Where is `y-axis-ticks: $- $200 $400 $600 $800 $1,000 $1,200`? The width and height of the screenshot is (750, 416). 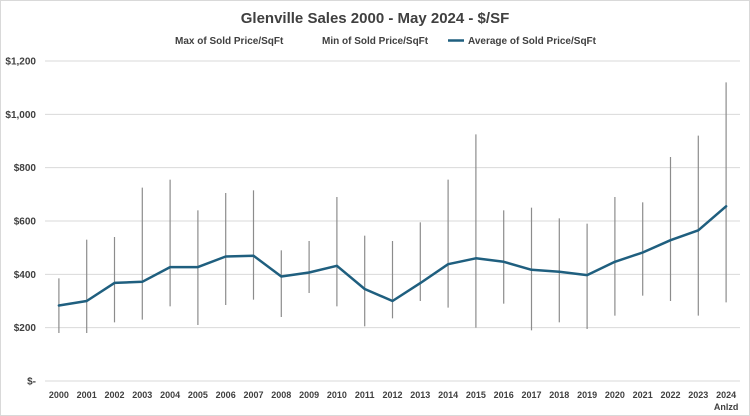
y-axis-ticks: $- $200 $400 $600 $800 $1,000 $1,200 is located at coordinates (20, 222).